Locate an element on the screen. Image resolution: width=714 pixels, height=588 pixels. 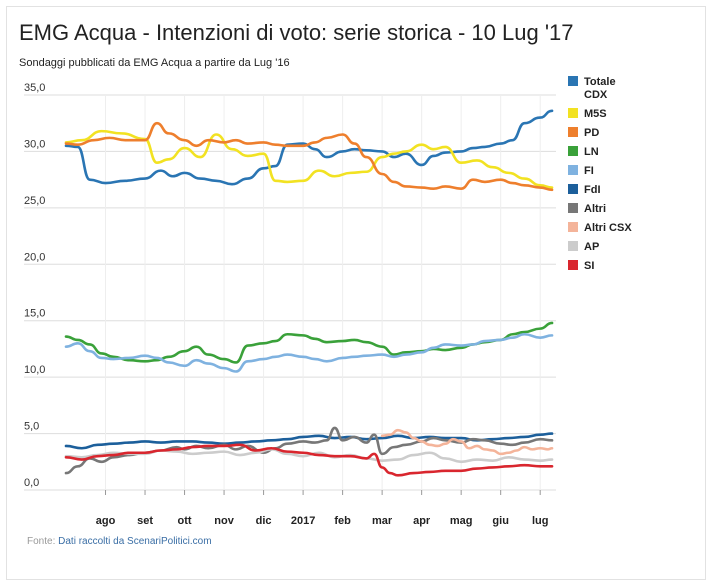
legend-label: SI is located at coordinates (589, 266).